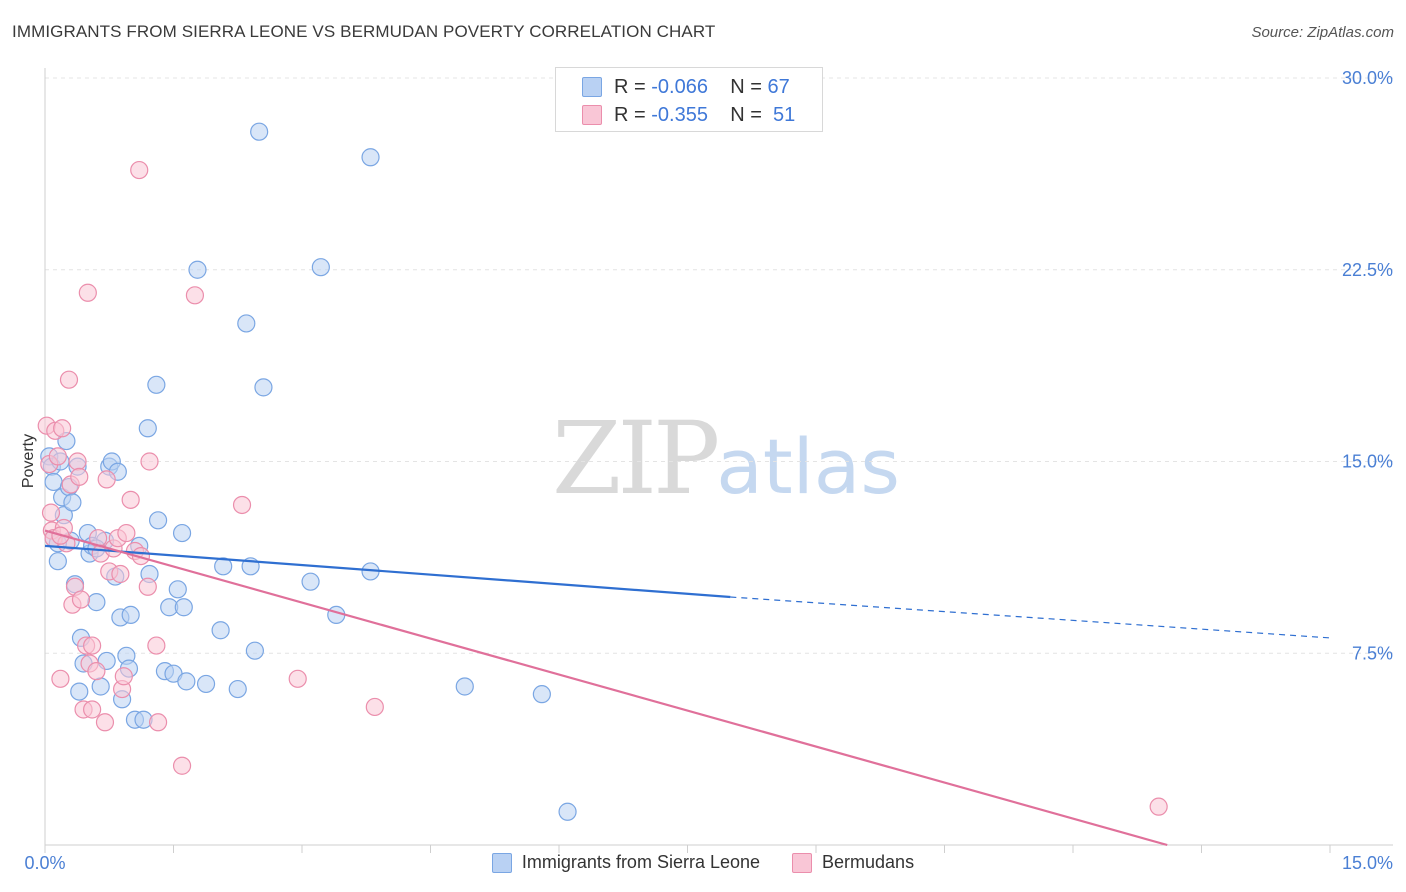 Image resolution: width=1406 pixels, height=892 pixels. Describe the element at coordinates (868, 862) in the screenshot. I see `legend-label-bermudans: Bermudans` at that location.